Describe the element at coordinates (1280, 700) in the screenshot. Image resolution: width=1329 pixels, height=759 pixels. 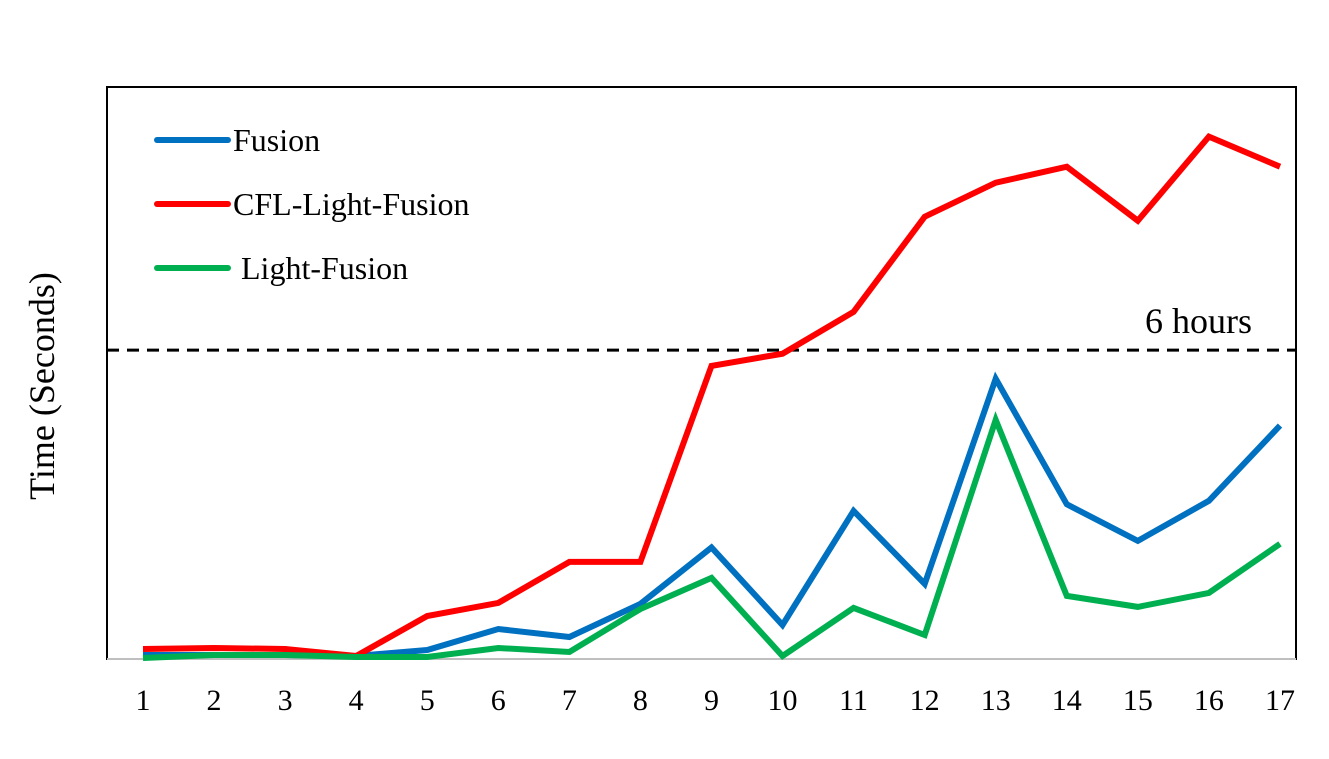
I see `x-tick-label: 17` at that location.